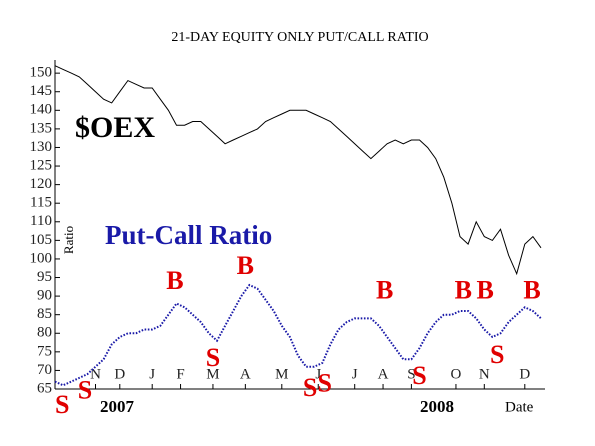 Image resolution: width=595 pixels, height=446 pixels. Describe the element at coordinates (41, 128) in the screenshot. I see `y-tick-label: 135` at that location.